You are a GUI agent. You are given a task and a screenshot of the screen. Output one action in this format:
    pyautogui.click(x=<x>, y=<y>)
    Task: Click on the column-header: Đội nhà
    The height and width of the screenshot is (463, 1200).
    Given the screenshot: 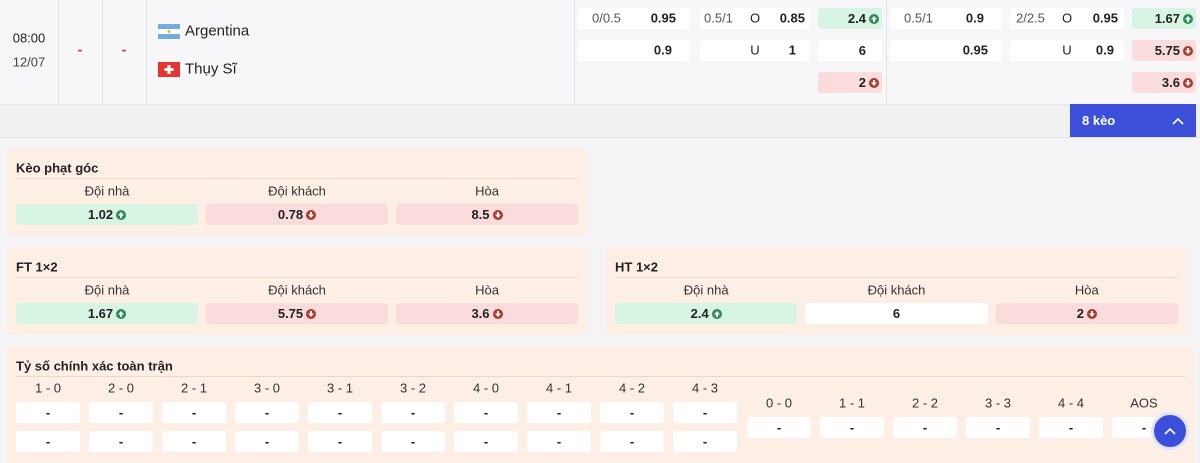 What is the action you would take?
    pyautogui.click(x=107, y=290)
    